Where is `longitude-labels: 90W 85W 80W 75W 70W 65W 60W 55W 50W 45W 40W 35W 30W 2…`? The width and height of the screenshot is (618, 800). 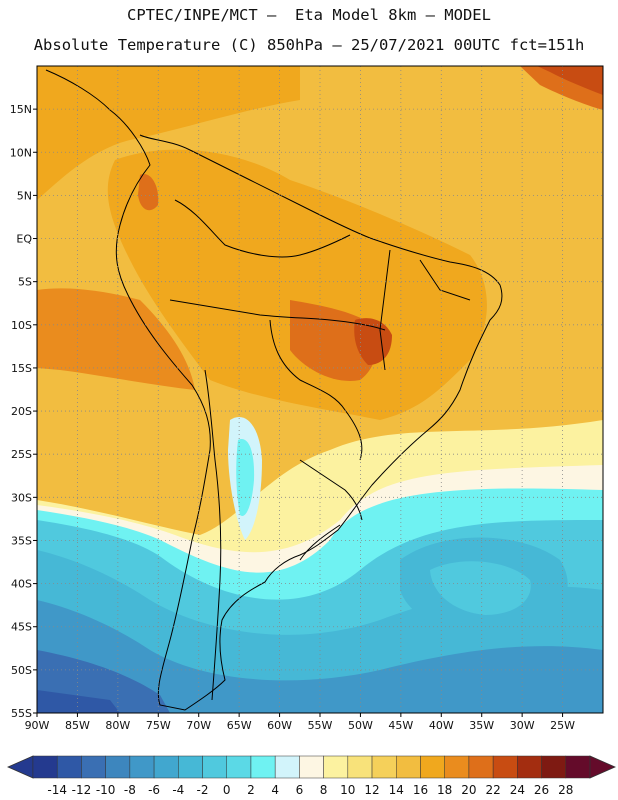
longitude-labels: 90W 85W 80W 75W 70W 65W 60W 55W 50W 45W 40W 35W 30W 2… is located at coordinates (300, 725).